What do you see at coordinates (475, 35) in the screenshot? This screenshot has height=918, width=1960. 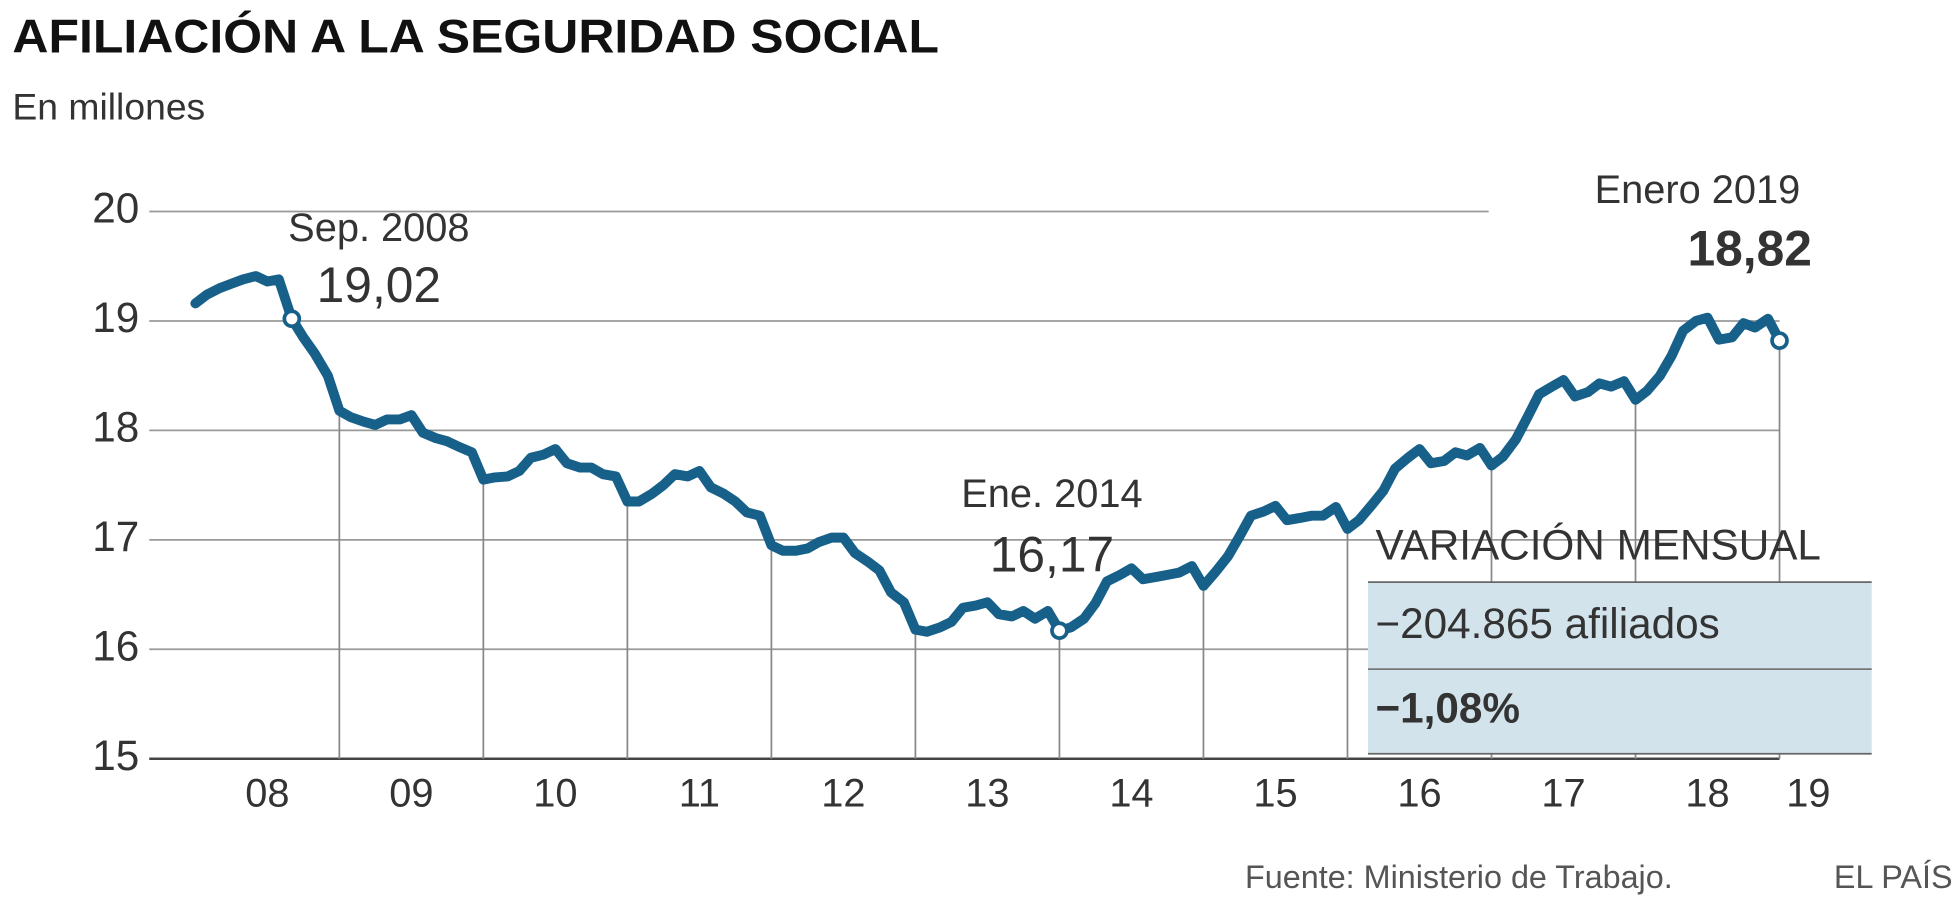 I see `chart-title: AFILIACIÓN A LA SEGURIDAD SOCIAL` at bounding box center [475, 35].